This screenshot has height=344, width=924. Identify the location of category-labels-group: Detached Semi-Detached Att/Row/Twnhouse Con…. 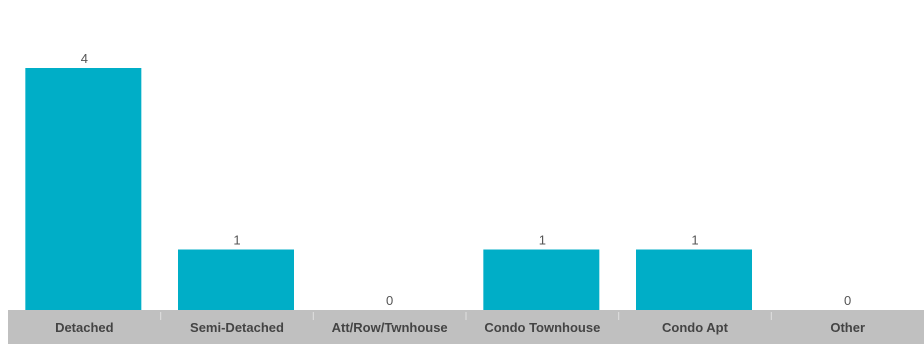
(460, 327).